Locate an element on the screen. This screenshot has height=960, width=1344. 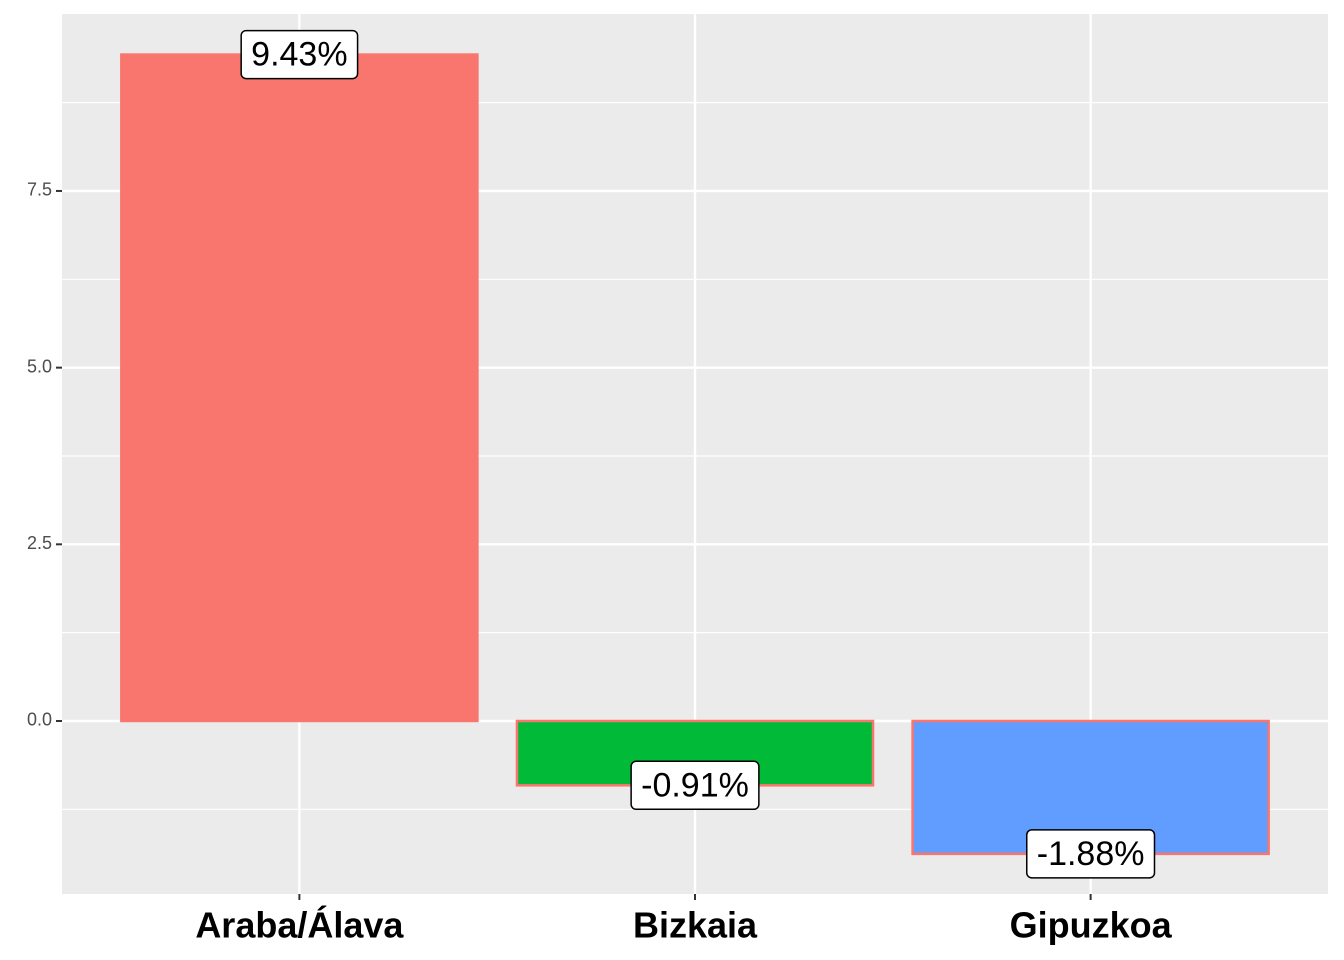
y-tick-label: 5.0 is located at coordinates (39, 366).